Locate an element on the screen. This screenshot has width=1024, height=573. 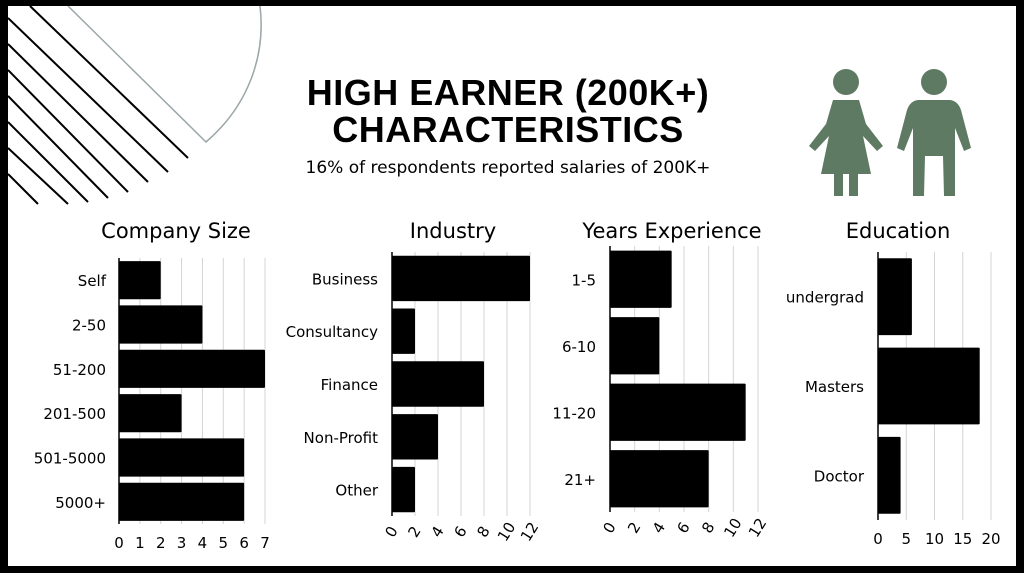
category-label: Finance is located at coordinates (349, 385).